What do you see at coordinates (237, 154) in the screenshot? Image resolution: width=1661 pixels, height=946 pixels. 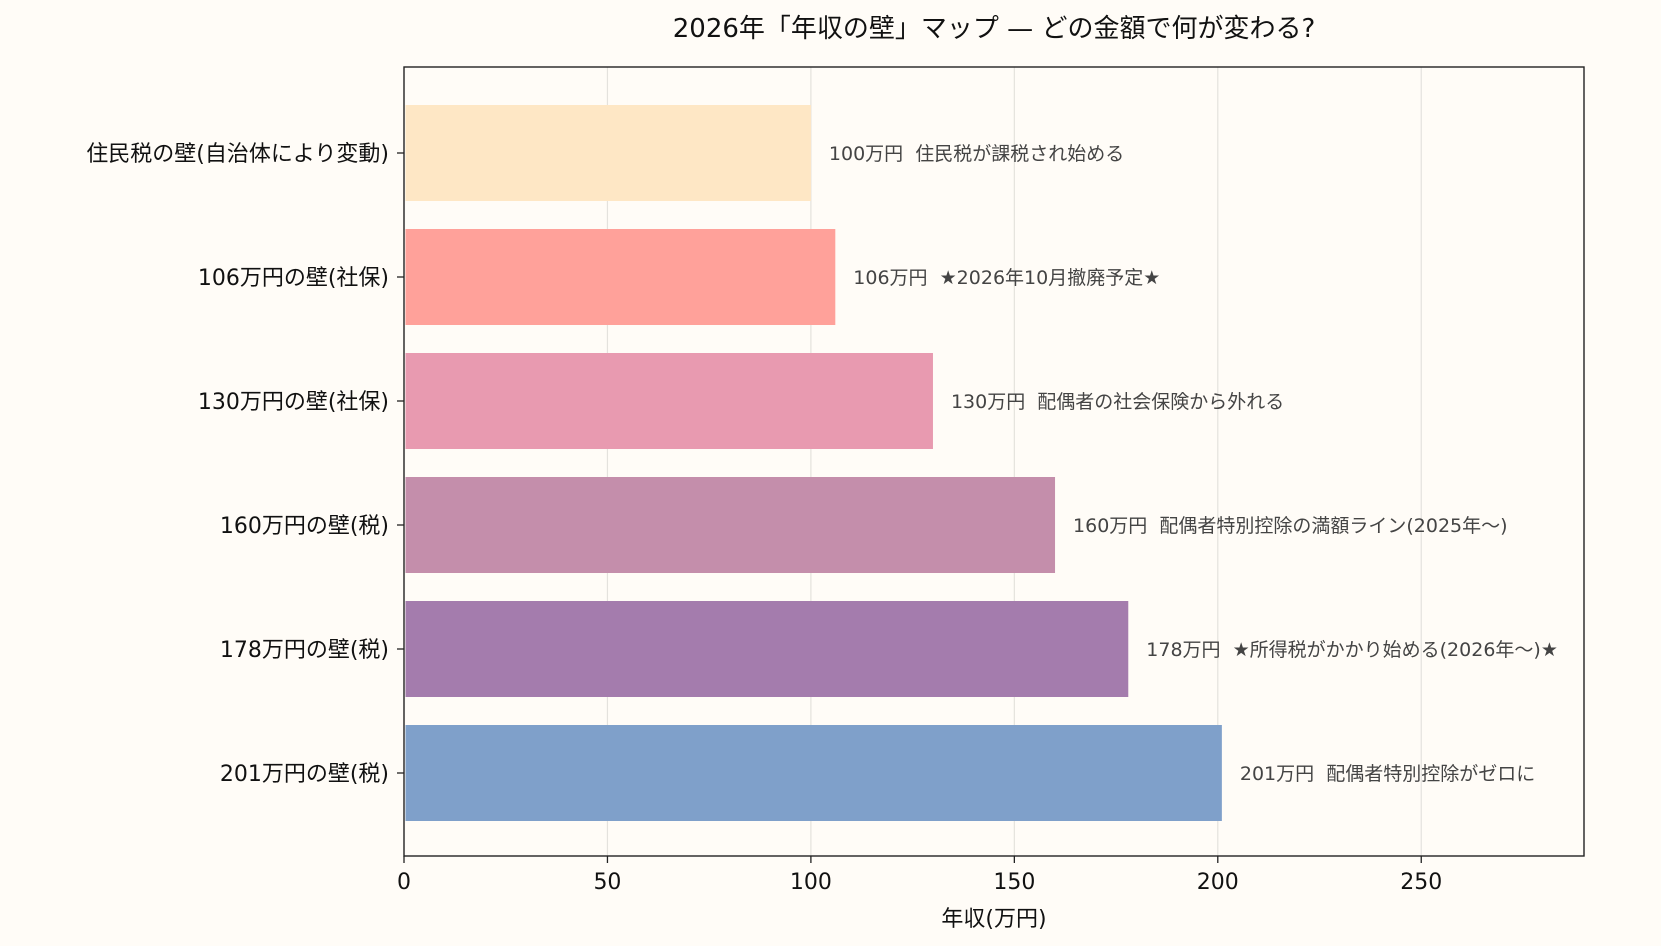 I see `y-tick-label: 住民税の壁(自治体により変動)` at bounding box center [237, 154].